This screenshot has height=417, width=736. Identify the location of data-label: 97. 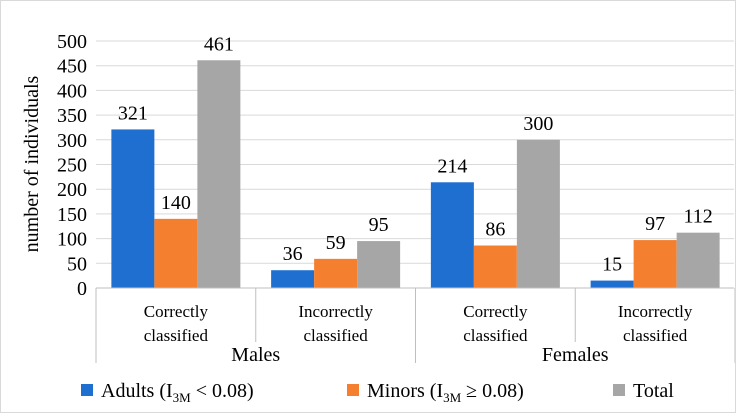
(655, 224).